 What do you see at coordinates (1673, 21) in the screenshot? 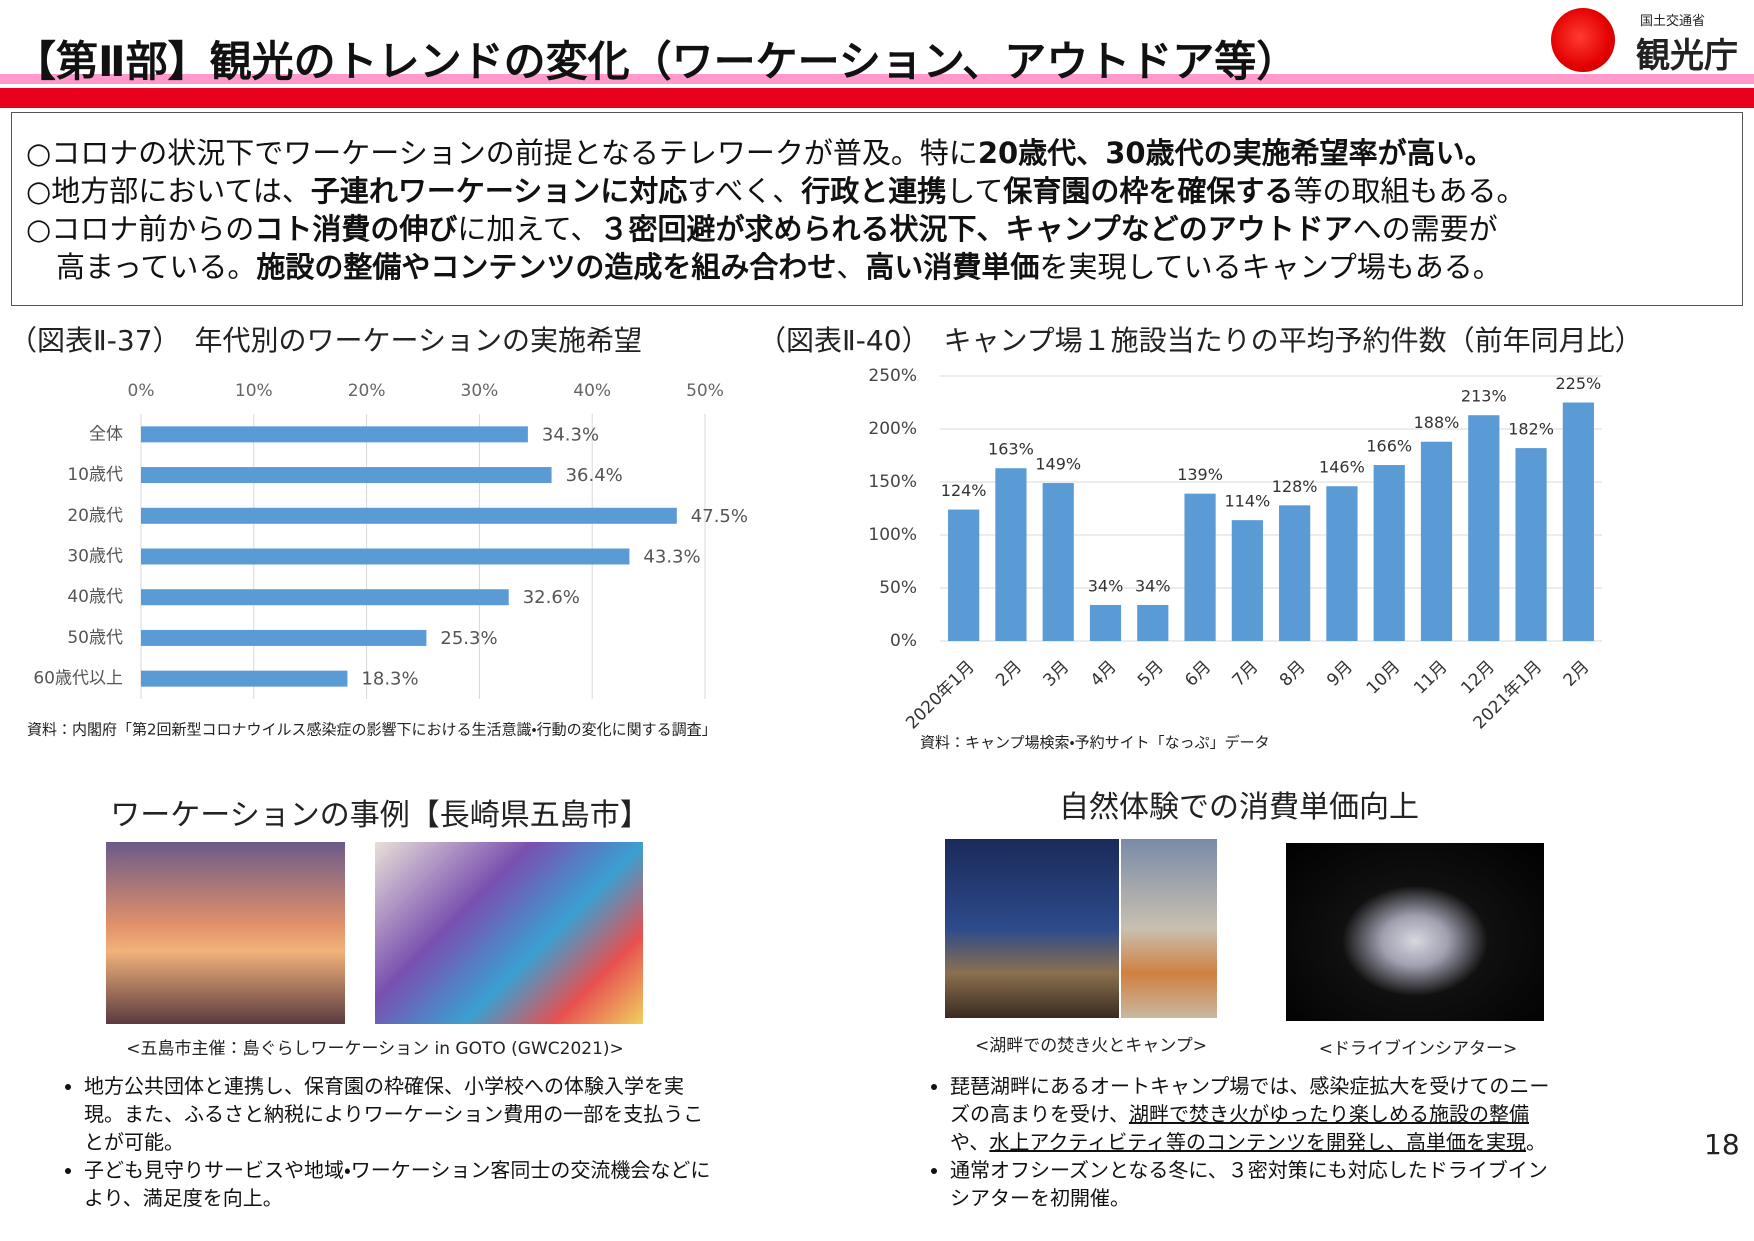
I see `logo-ministry: 国土交通省` at bounding box center [1673, 21].